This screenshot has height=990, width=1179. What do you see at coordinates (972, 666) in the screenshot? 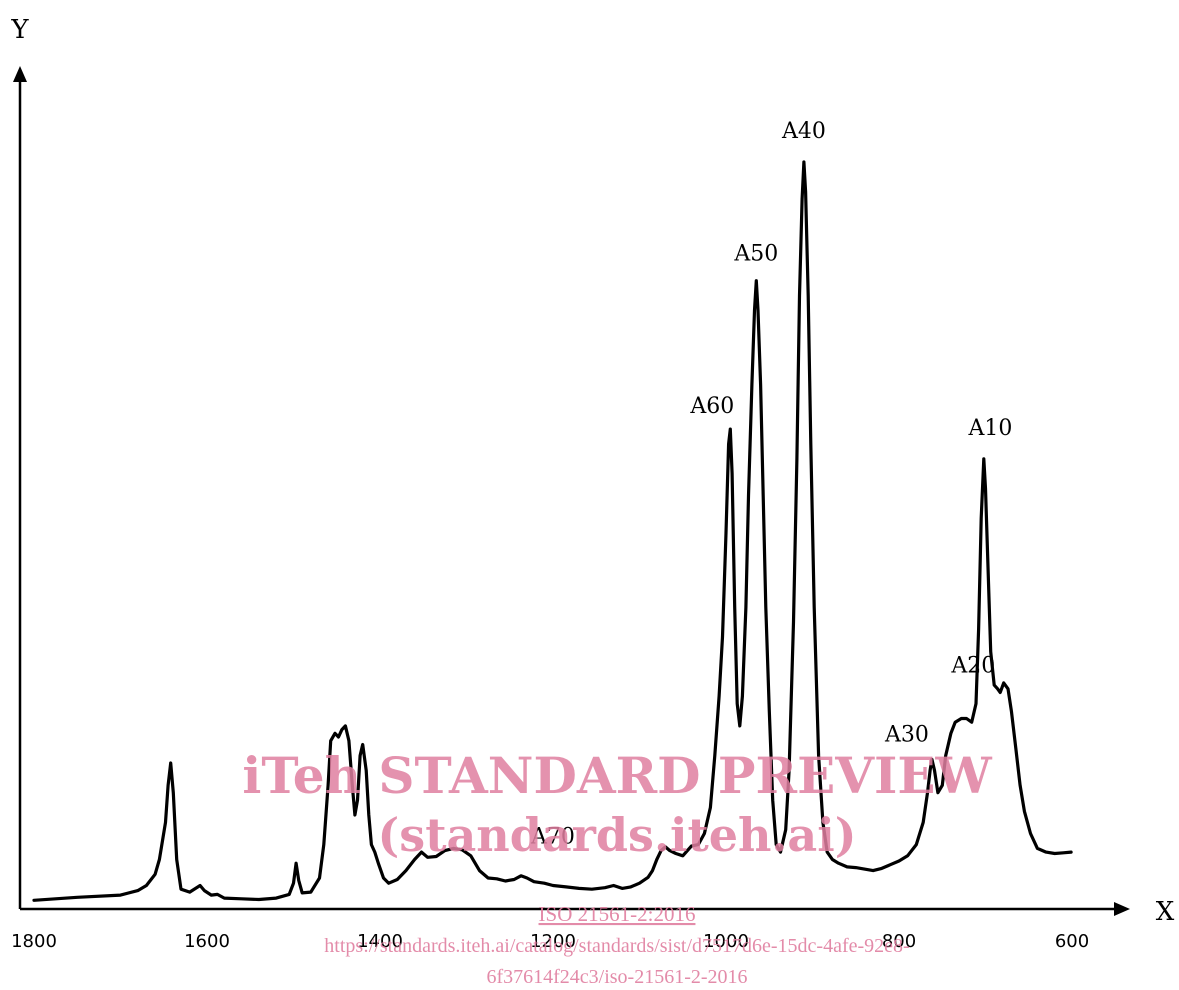
I see `peak-label-a20: A20` at bounding box center [972, 666].